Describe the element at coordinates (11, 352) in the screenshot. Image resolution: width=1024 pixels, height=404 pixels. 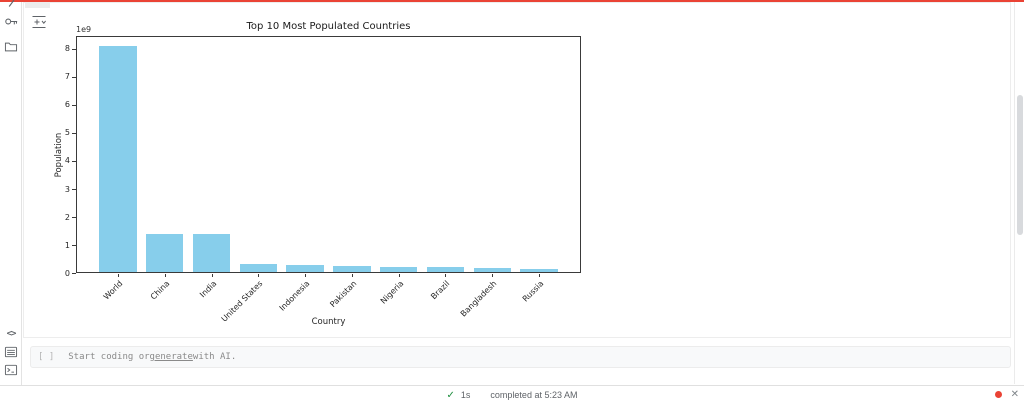
I see `list-panel-icon` at that location.